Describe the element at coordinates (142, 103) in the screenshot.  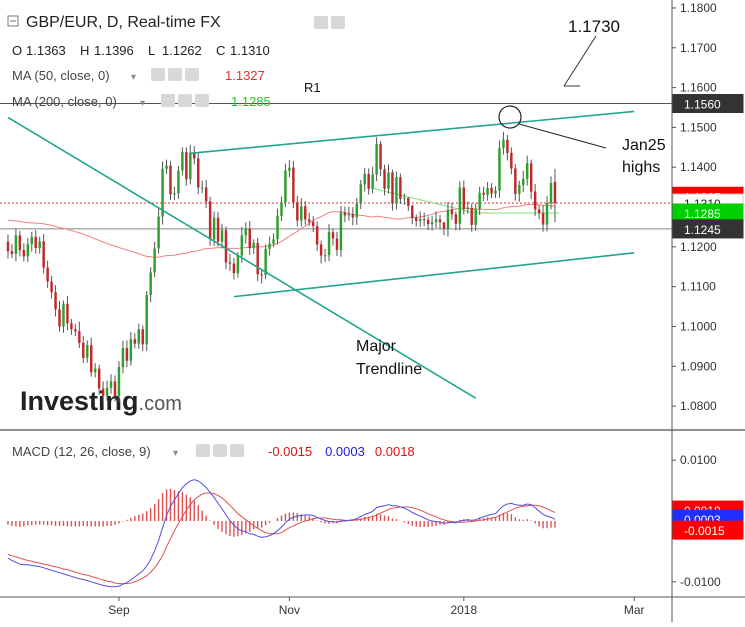
I see `ma200-dropdown-icon: ▾` at that location.